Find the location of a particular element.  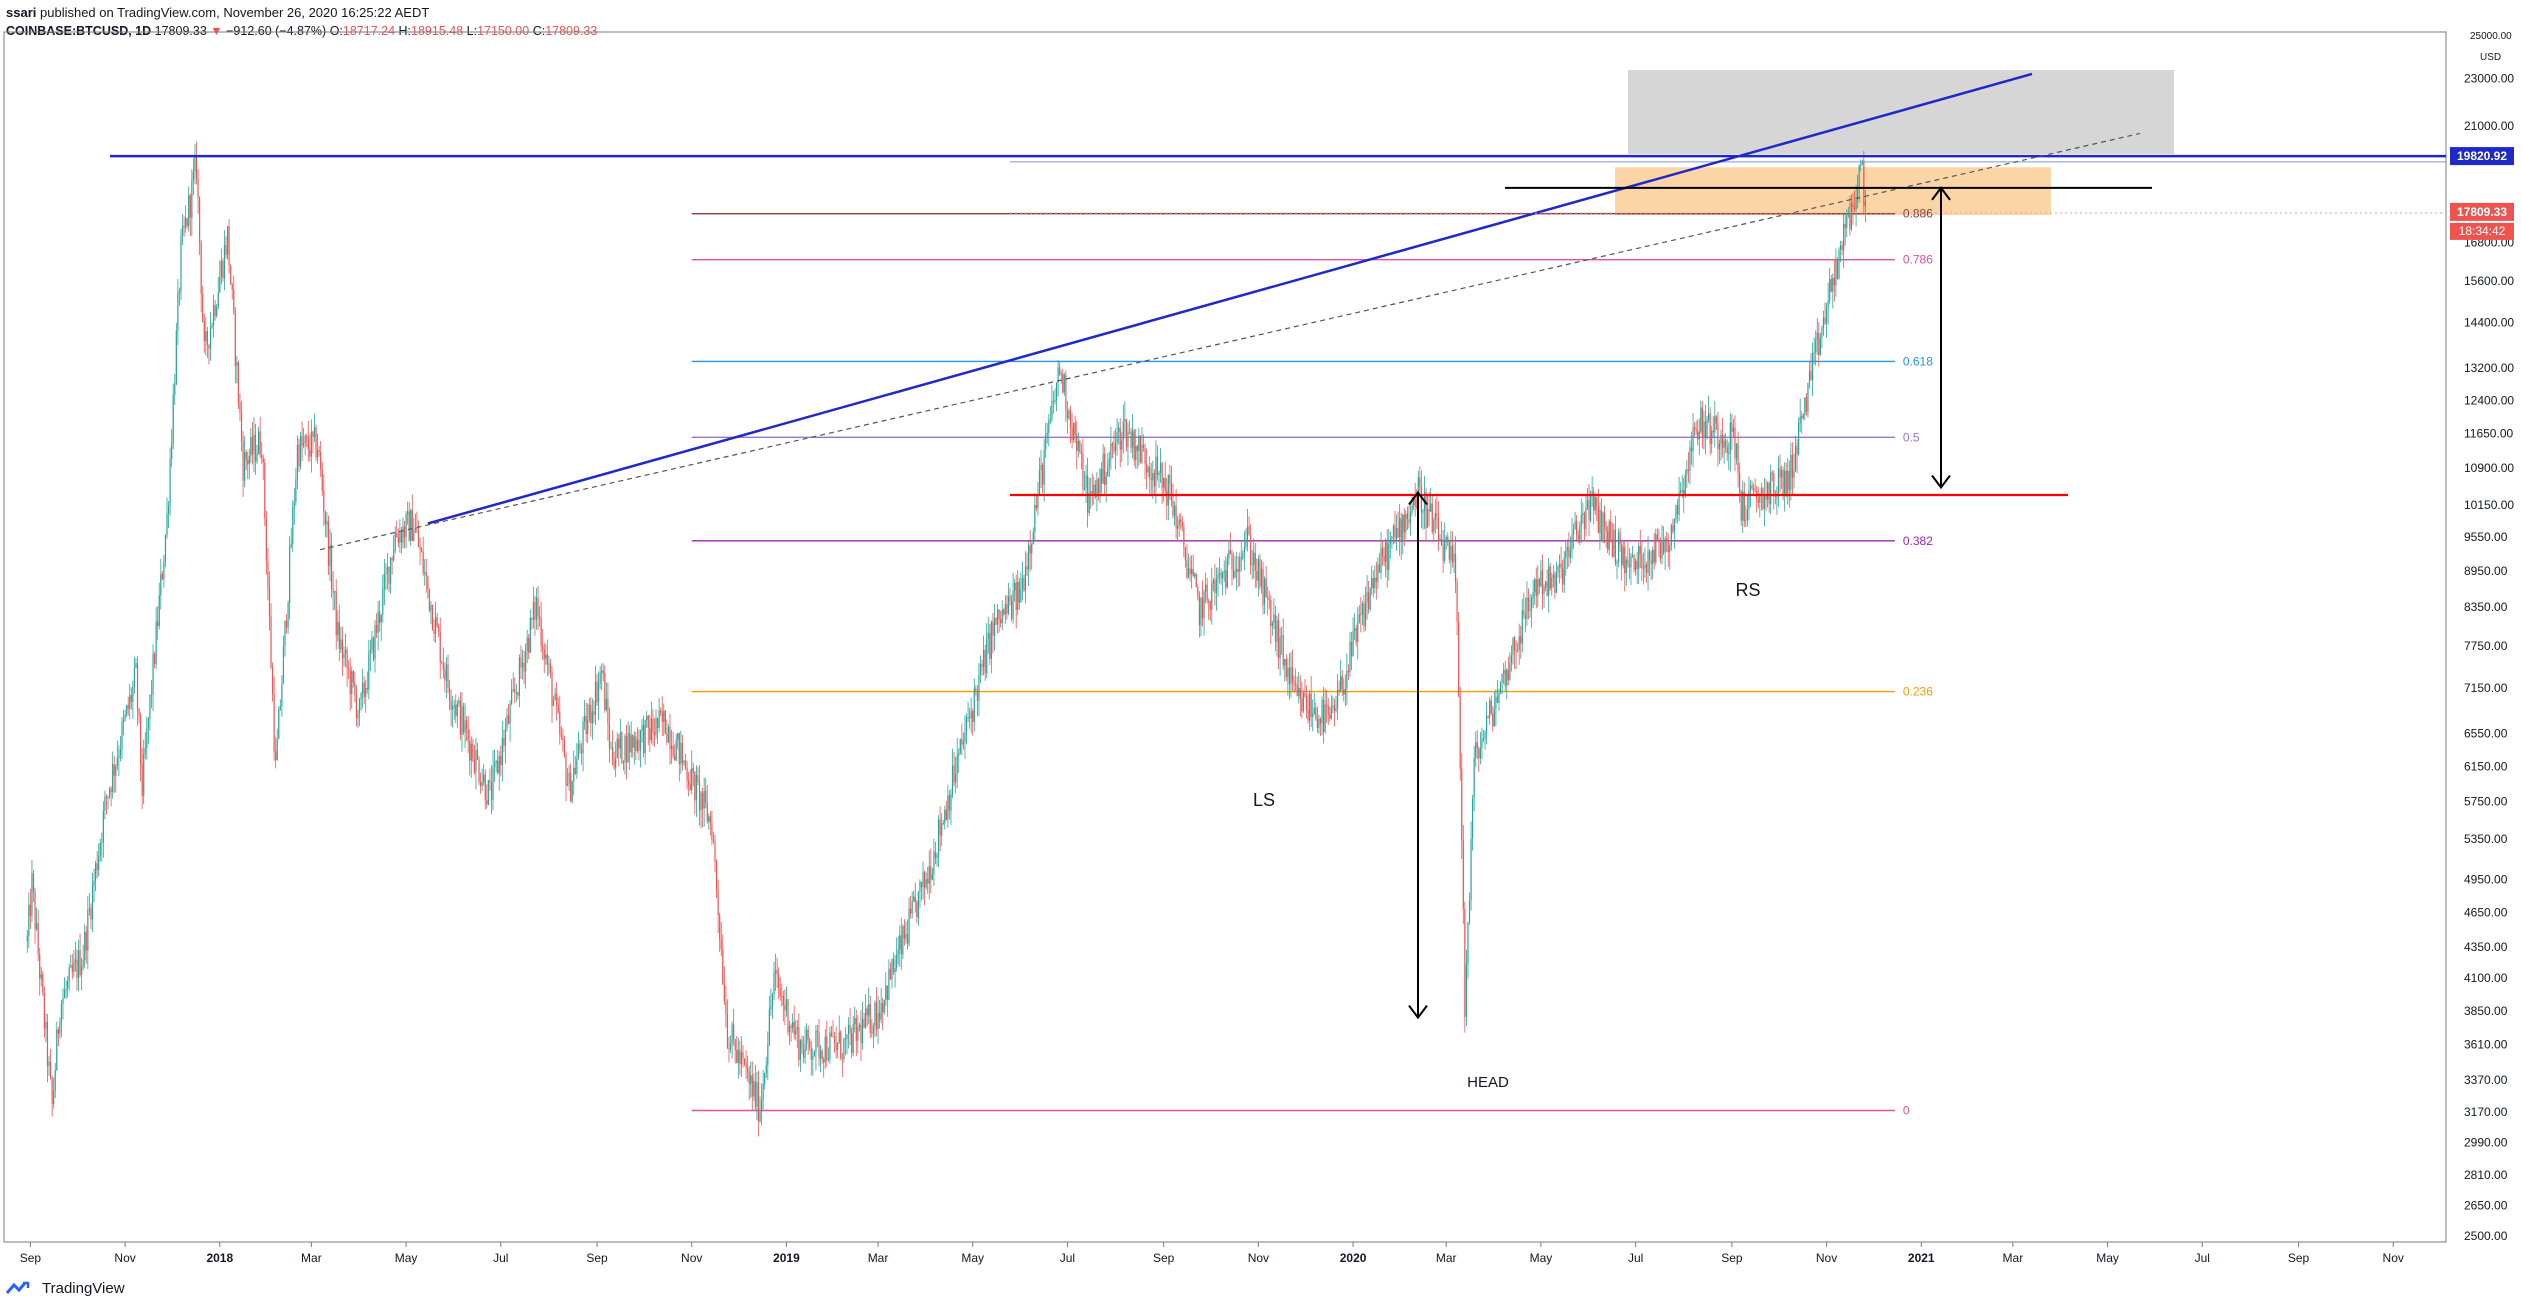

y-tick-21: 5350.00 is located at coordinates (2486, 839).